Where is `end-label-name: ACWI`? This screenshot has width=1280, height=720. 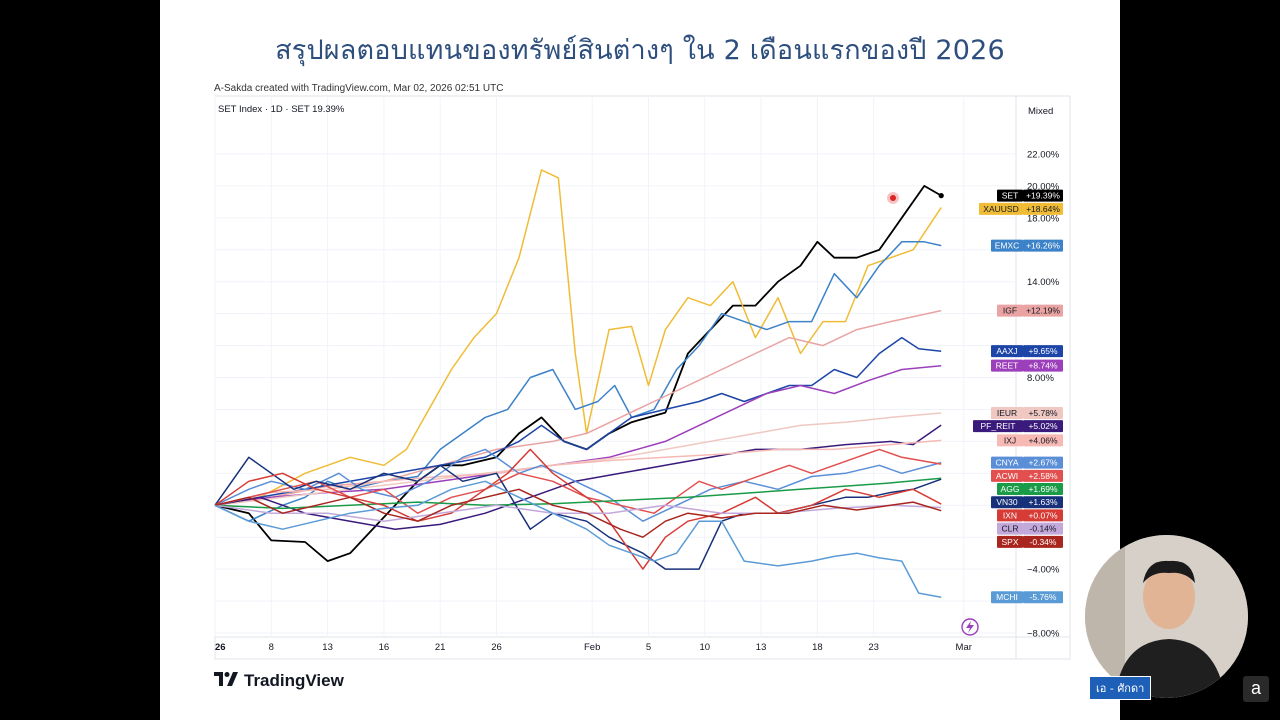 end-label-name: ACWI is located at coordinates (1007, 476).